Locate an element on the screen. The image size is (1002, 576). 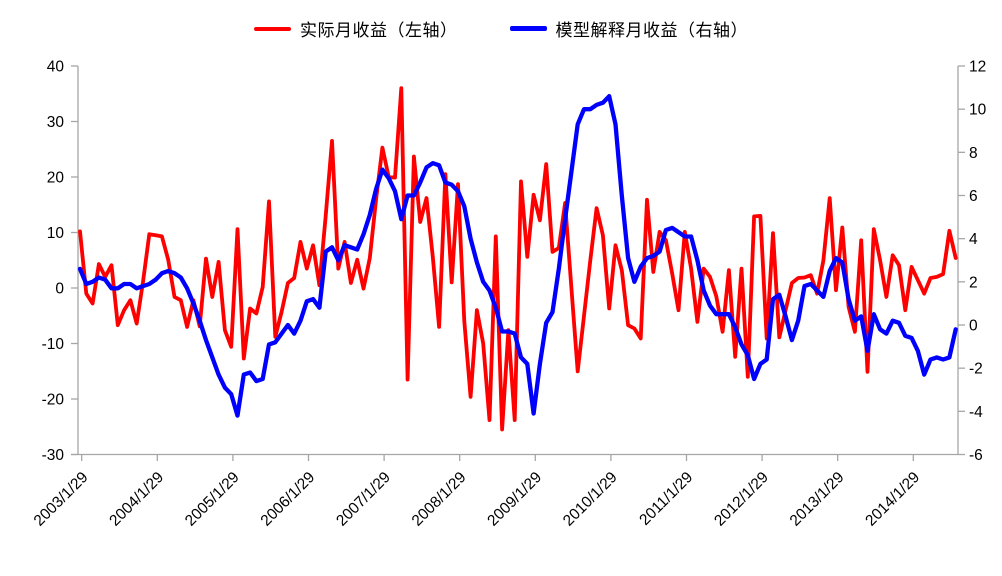
legend-label-actual: 实际月收益（左轴） is located at coordinates (379, 30).